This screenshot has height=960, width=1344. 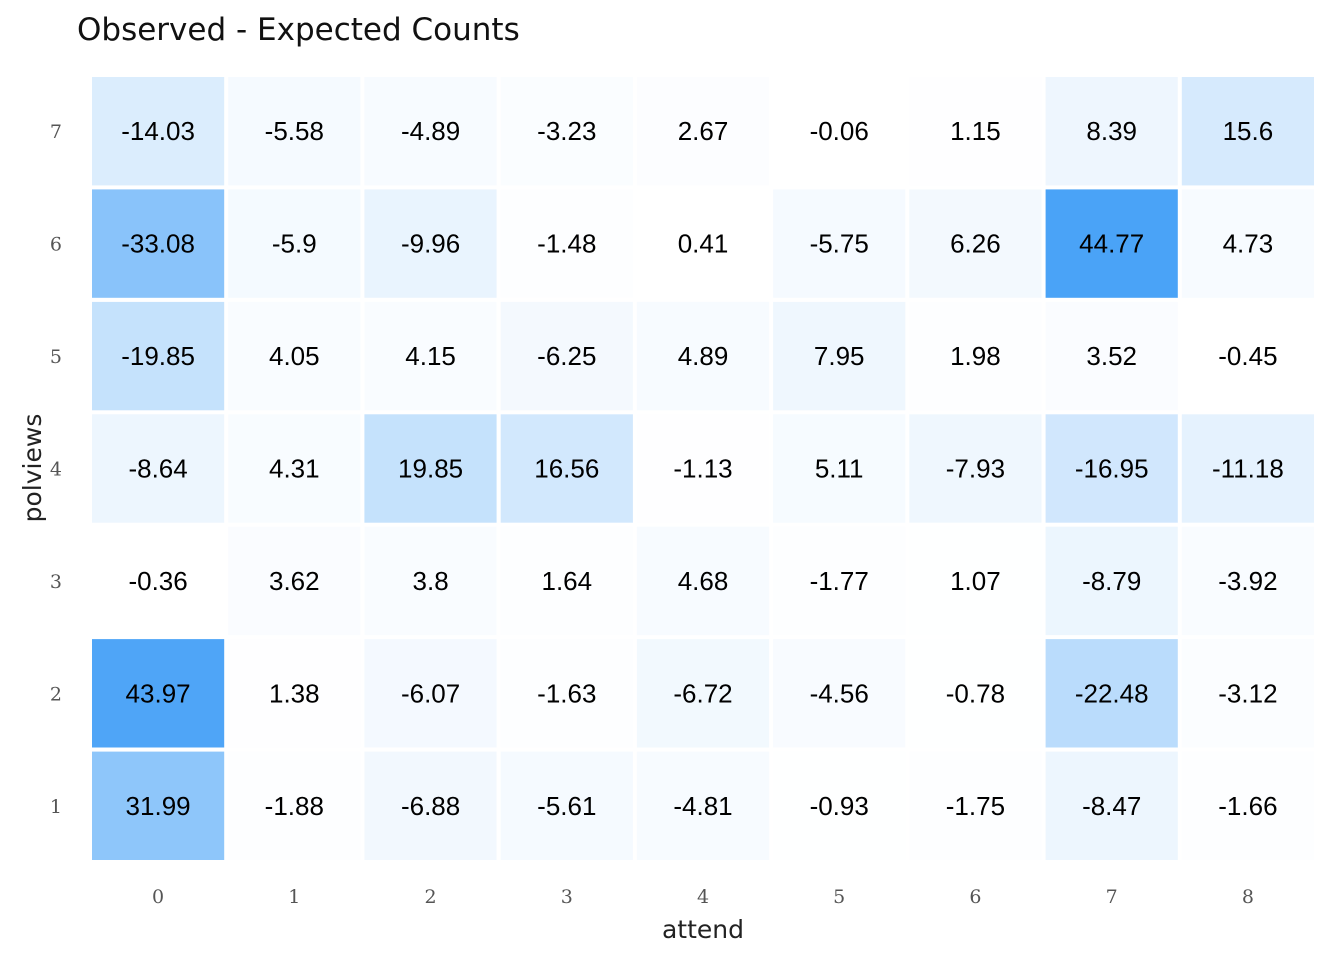 I want to click on y-axis-ticks: 1 2 3 4 5 6 7, so click(x=56, y=469).